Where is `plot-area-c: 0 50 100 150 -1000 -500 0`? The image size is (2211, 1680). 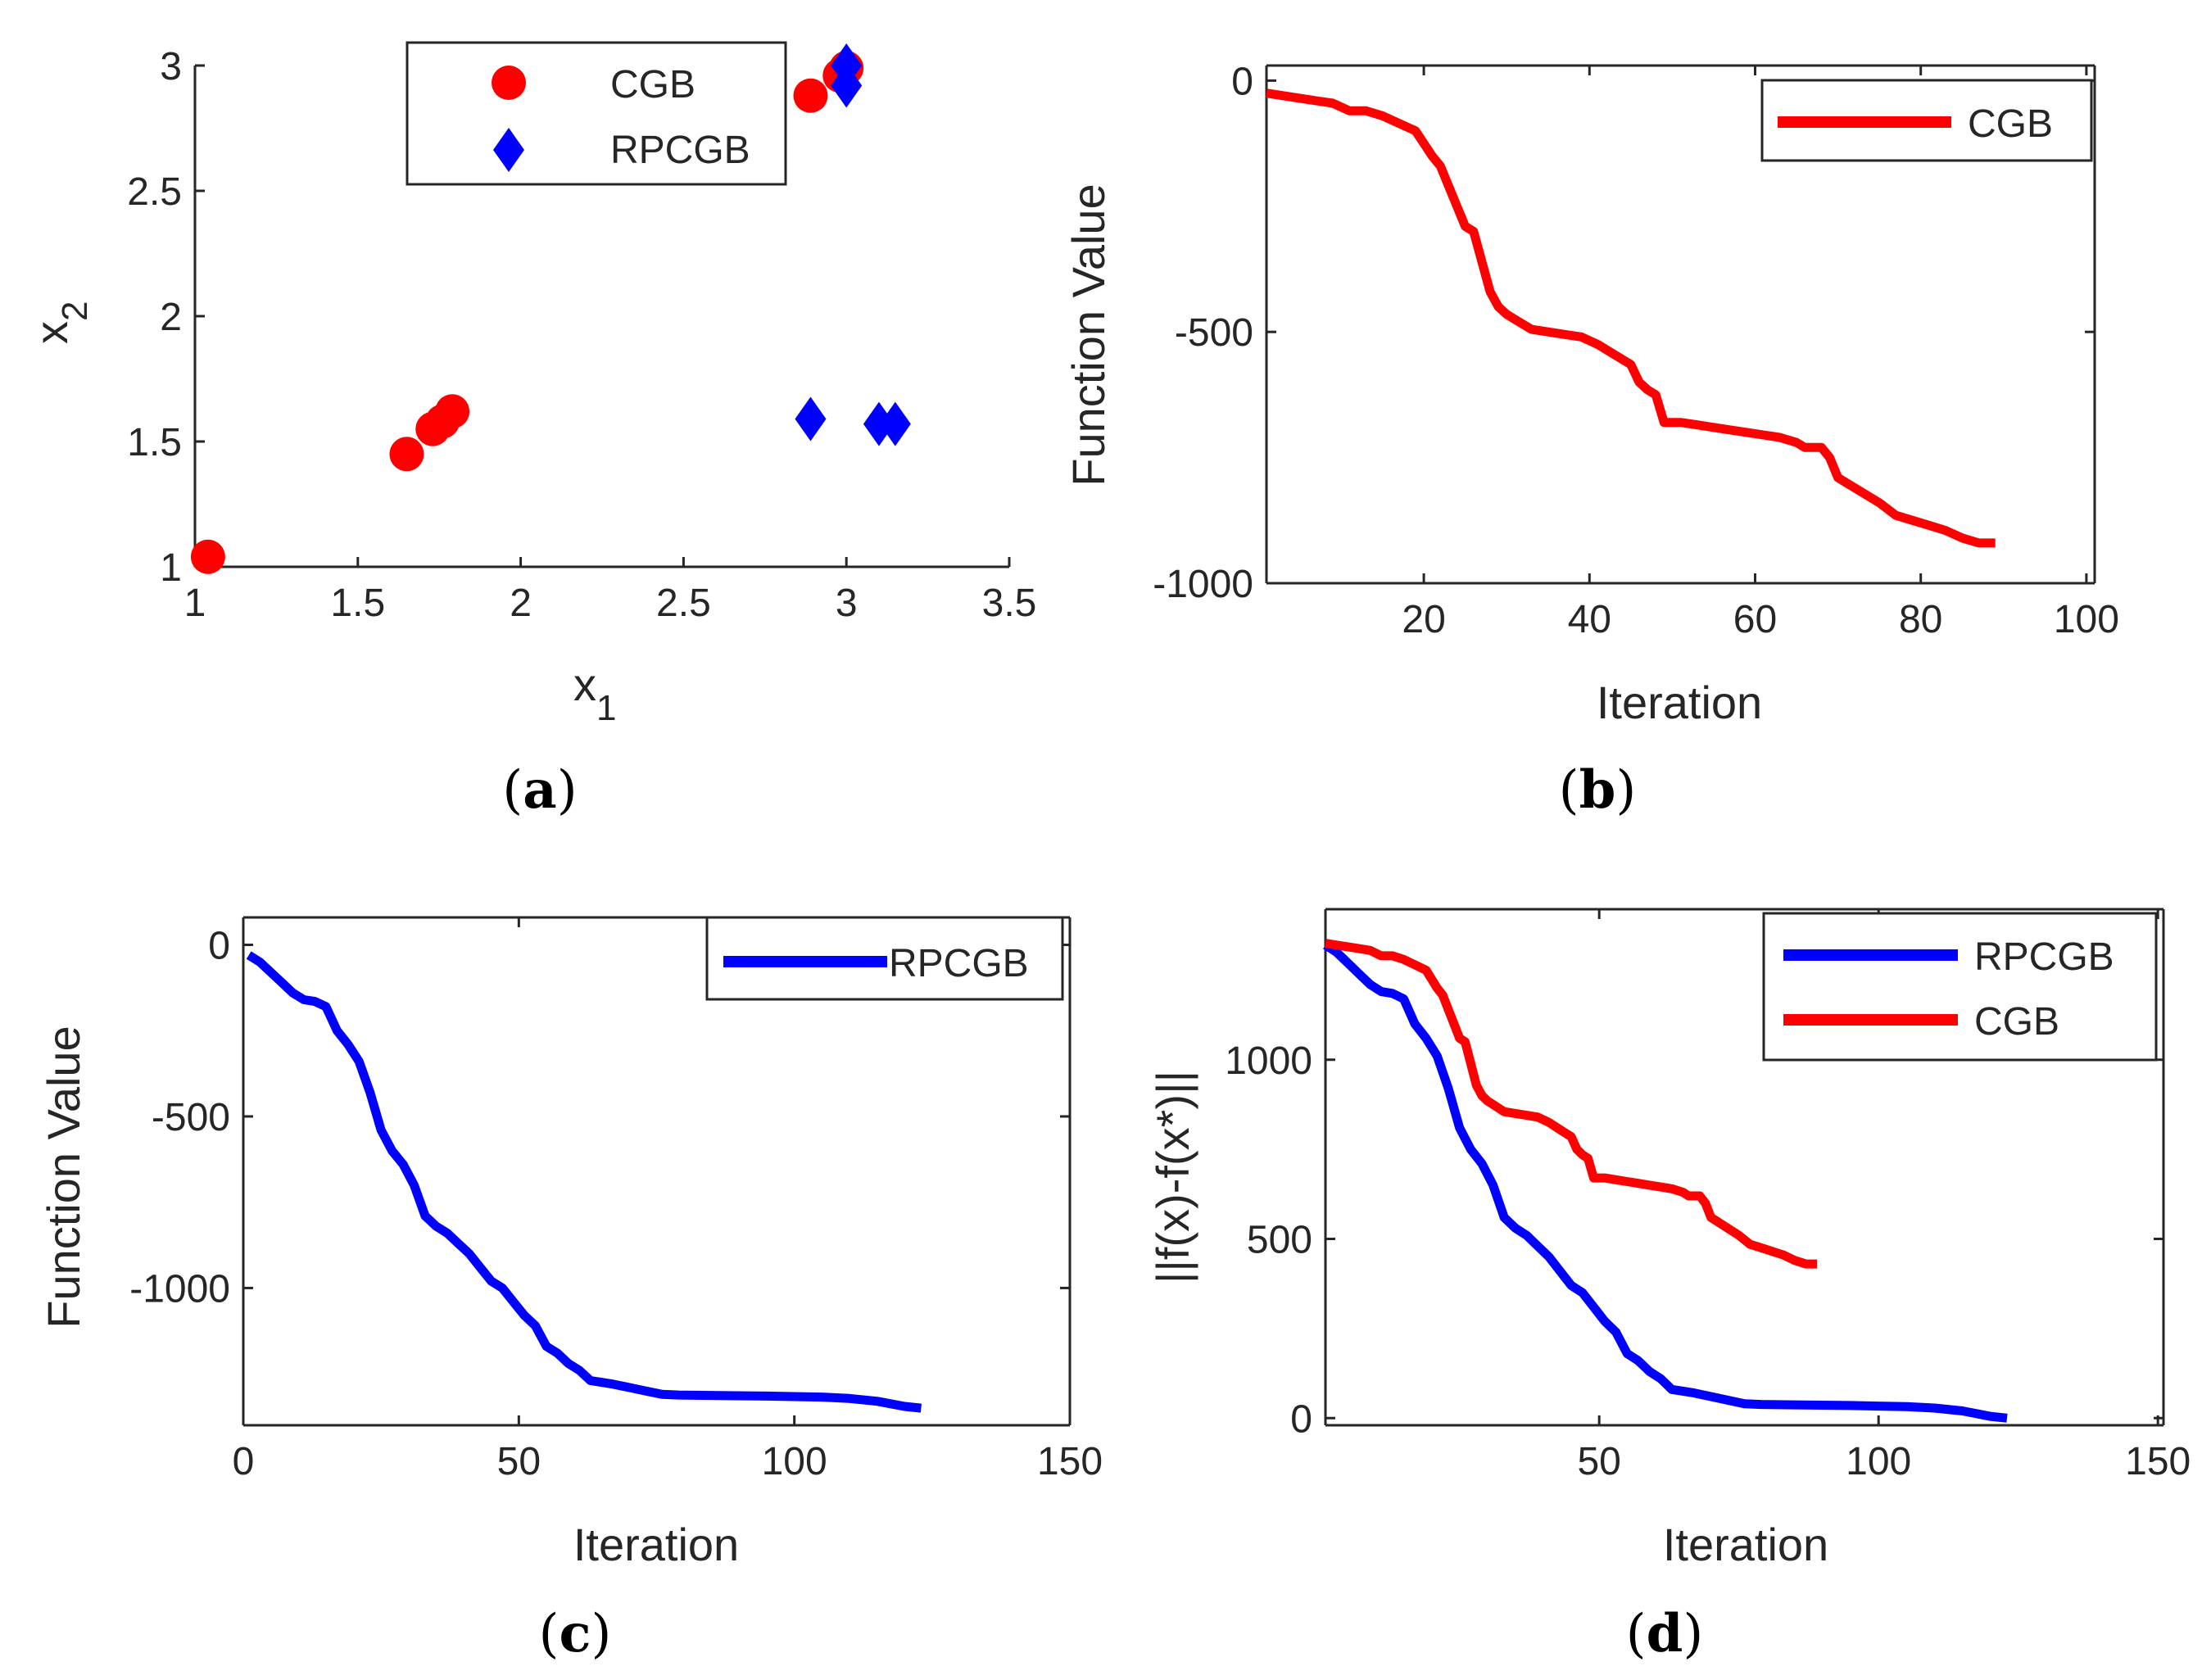 plot-area-c: 0 50 100 150 -1000 -500 0 is located at coordinates (616, 1199).